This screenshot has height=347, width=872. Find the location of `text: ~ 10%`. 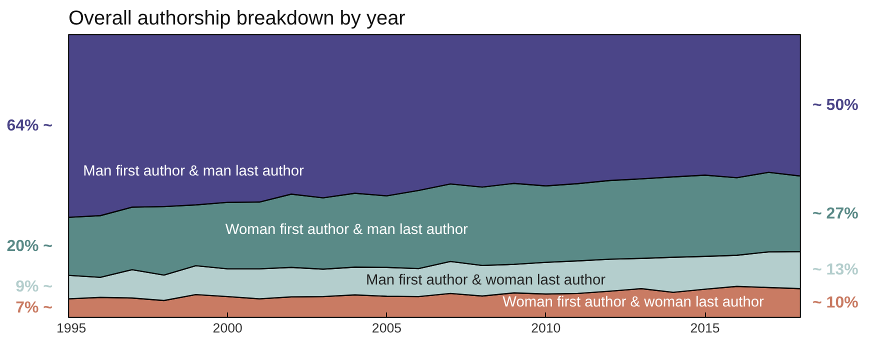

text: ~ 10% is located at coordinates (835, 303).